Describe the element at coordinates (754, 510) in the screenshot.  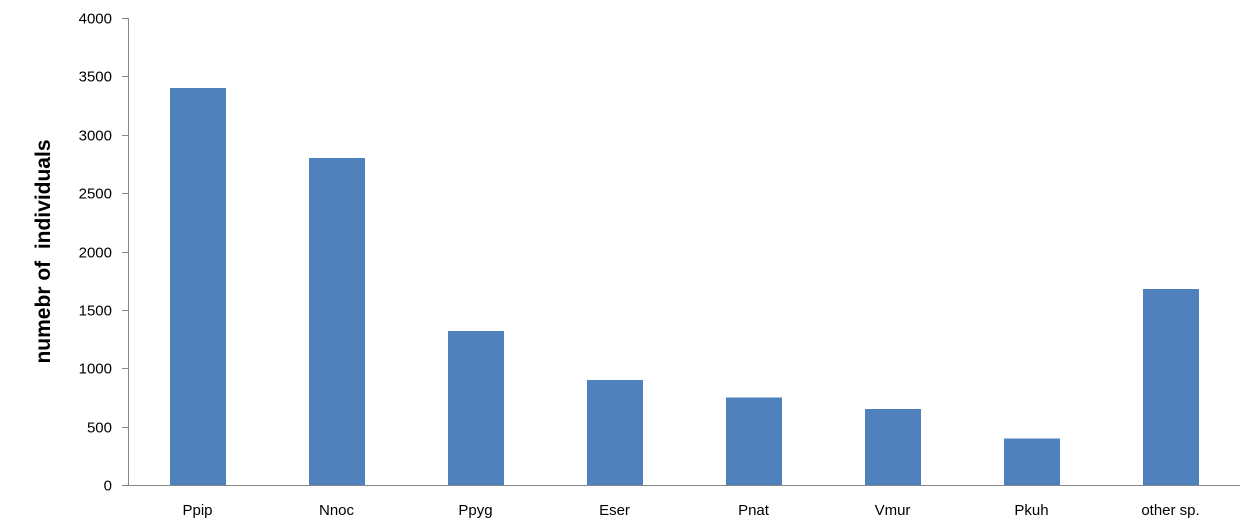
I see `x-category-label: Pnat` at that location.